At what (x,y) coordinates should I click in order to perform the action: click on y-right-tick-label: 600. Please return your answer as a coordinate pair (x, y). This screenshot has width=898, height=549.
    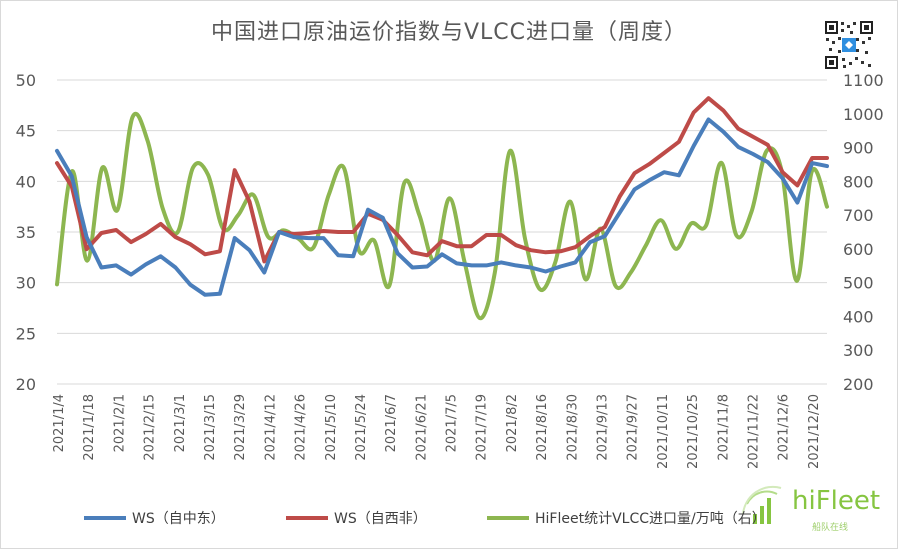
    Looking at the image, I should click on (858, 249).